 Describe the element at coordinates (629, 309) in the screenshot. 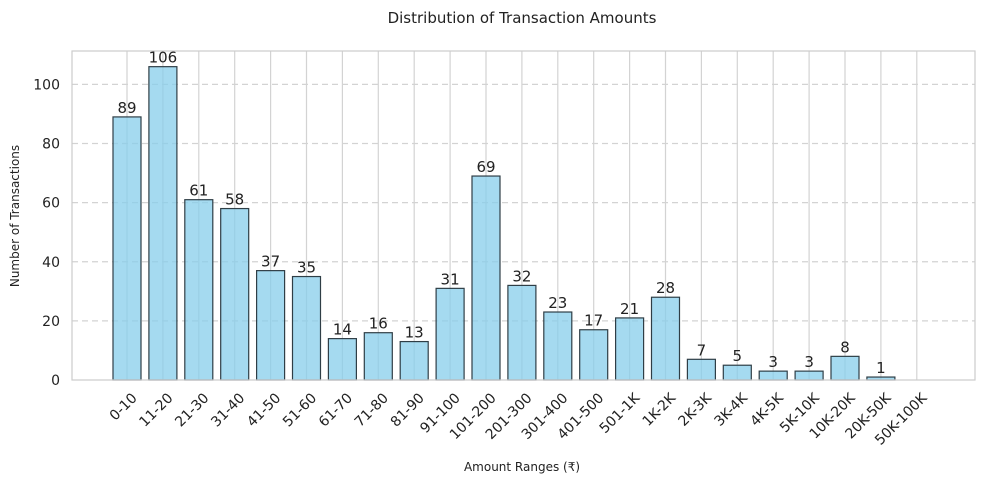

I see `bar-value-label: 21` at that location.